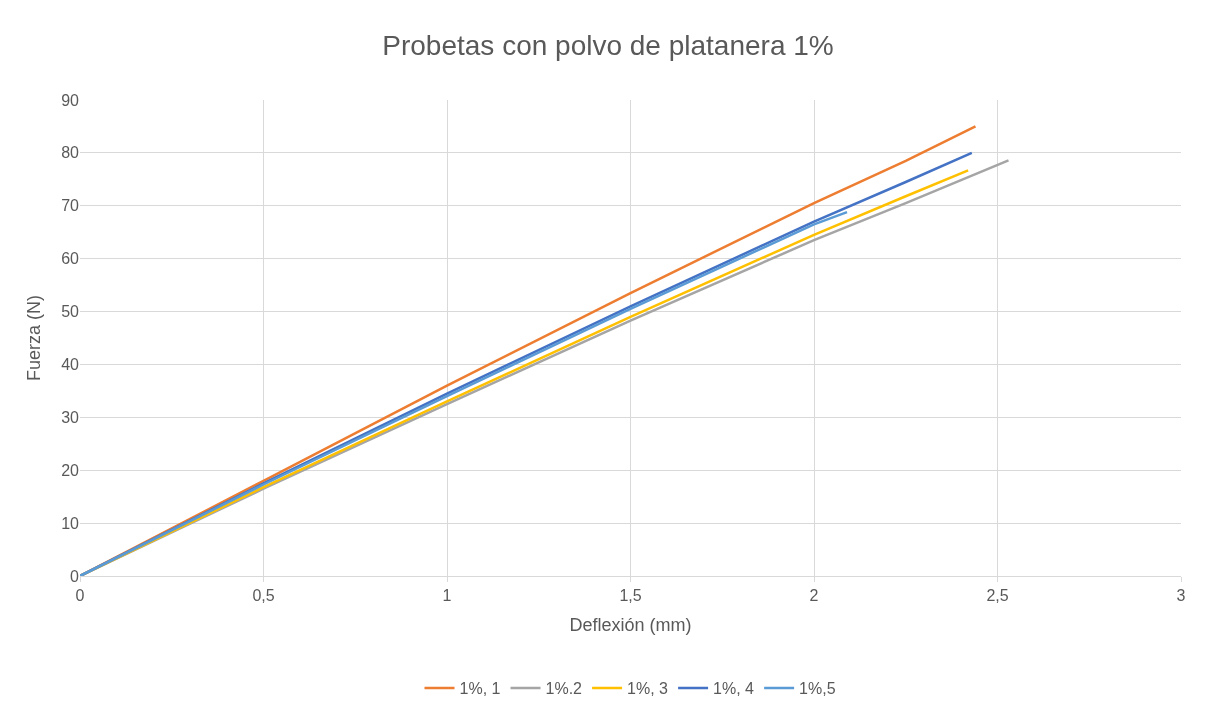 Image resolution: width=1216 pixels, height=717 pixels. I want to click on chart-title: Probetas con polvo de platanera 1%, so click(608, 46).